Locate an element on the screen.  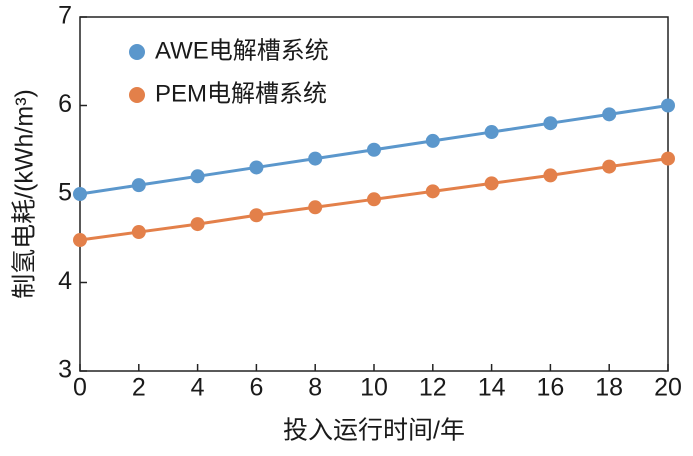
x-tick-label: 6 is located at coordinates (256, 388).